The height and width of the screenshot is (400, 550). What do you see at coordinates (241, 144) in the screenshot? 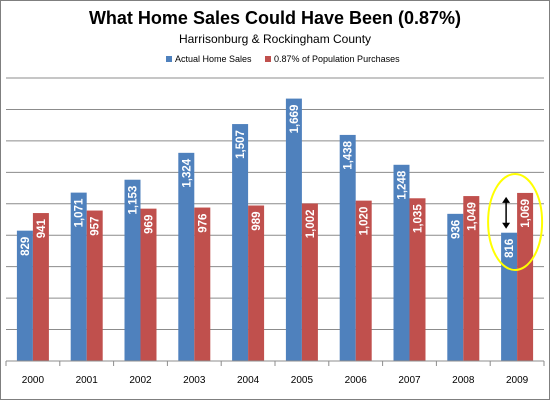
I see `data-label-actual: 1,507` at bounding box center [241, 144].